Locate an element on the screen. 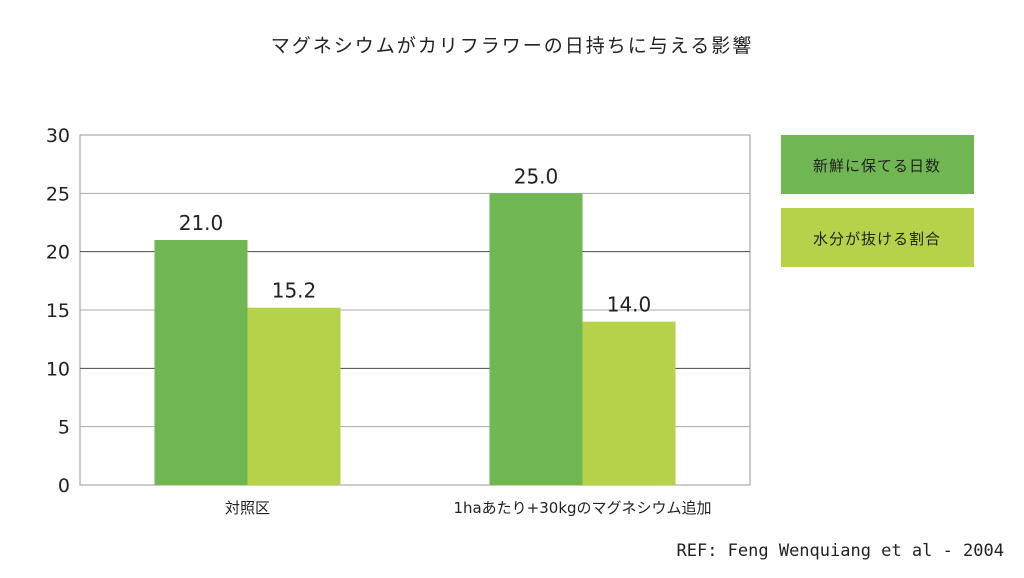  y-axis-ticks: 0 5 10 15 20 25 30 is located at coordinates (58, 311).